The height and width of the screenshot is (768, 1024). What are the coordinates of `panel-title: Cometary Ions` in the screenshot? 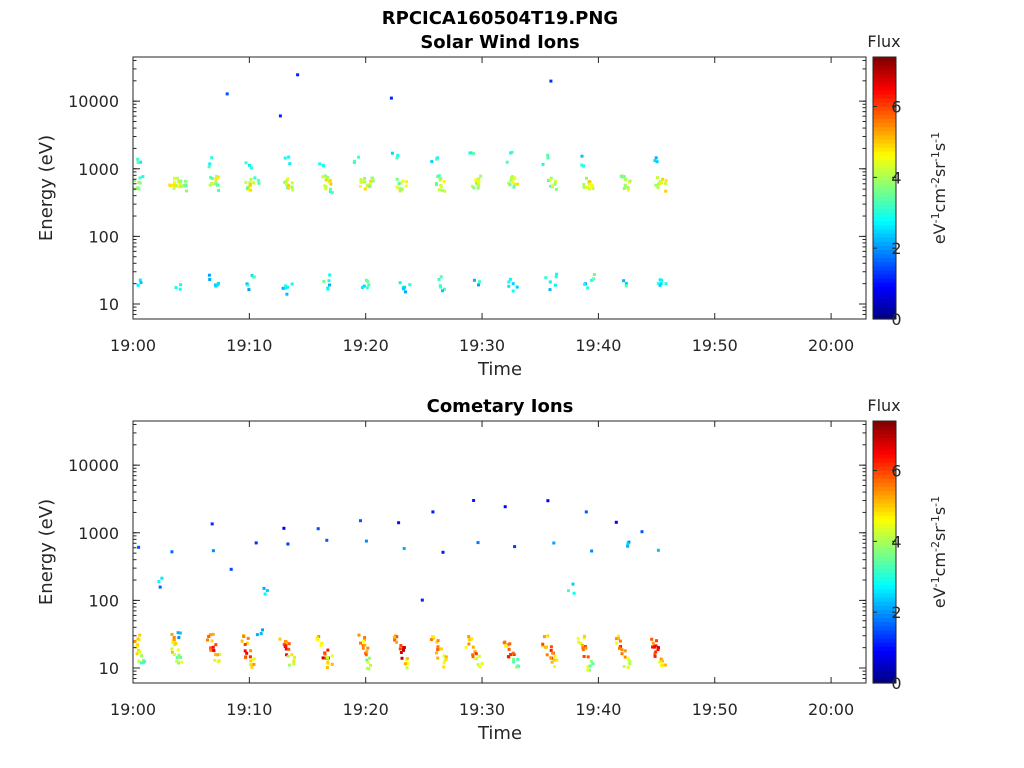 It's located at (500, 406).